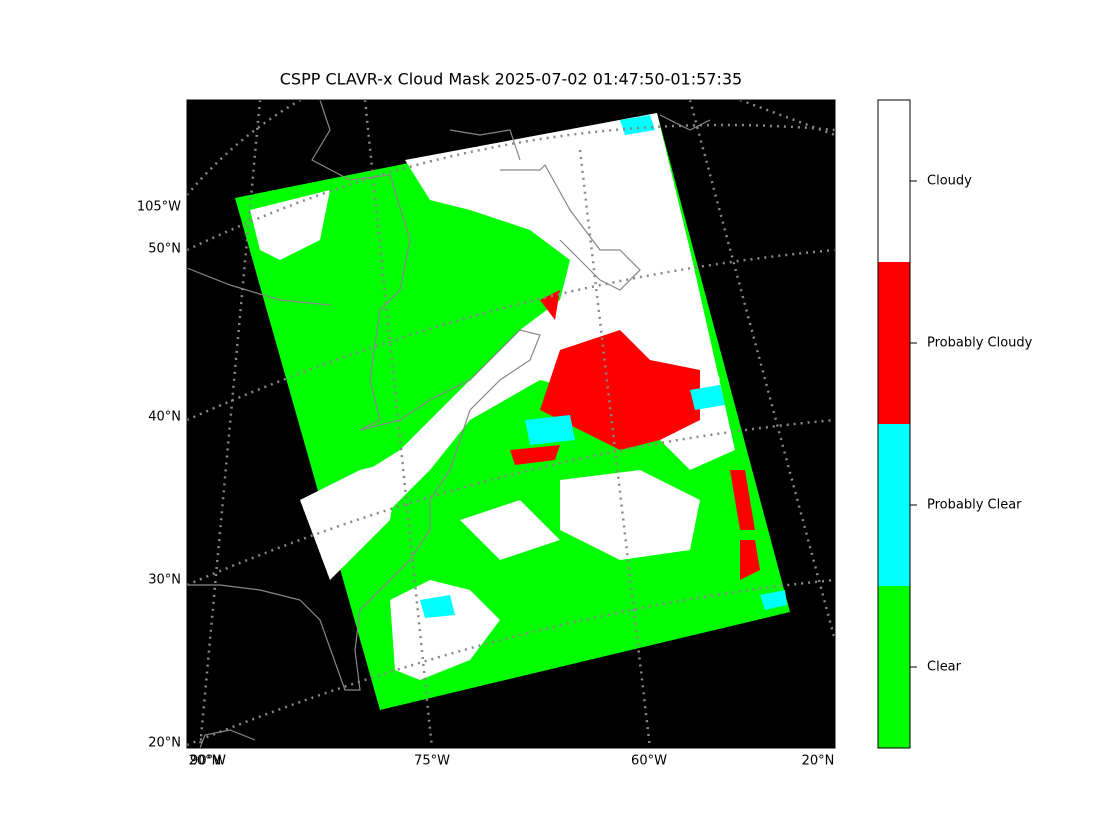 The width and height of the screenshot is (1120, 840). What do you see at coordinates (649, 761) in the screenshot?
I see `bottom-label: 60°W` at bounding box center [649, 761].